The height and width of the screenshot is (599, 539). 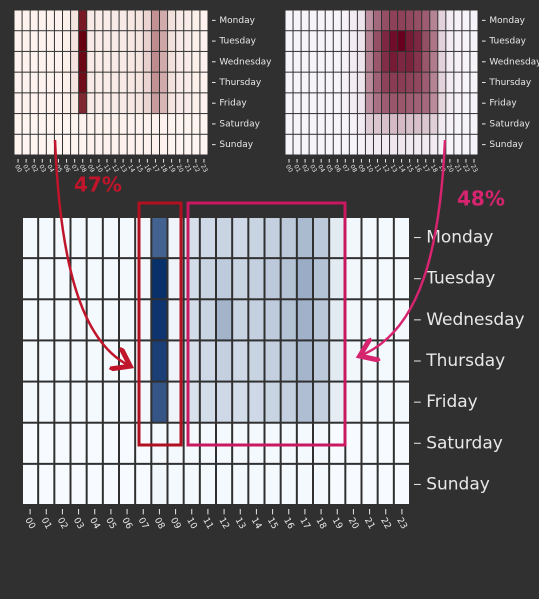 What do you see at coordinates (99, 169) in the screenshot?
I see `x-tick-label: 10` at bounding box center [99, 169].